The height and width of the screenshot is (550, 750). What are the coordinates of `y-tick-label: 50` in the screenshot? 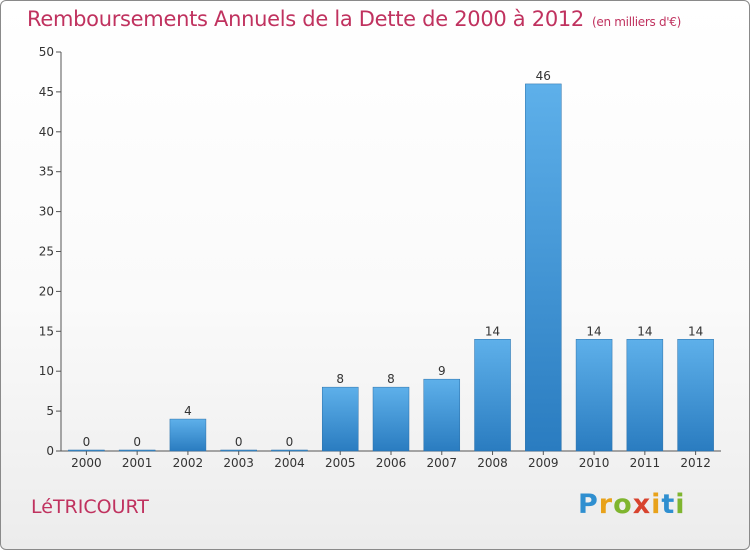 It's located at (46, 52).